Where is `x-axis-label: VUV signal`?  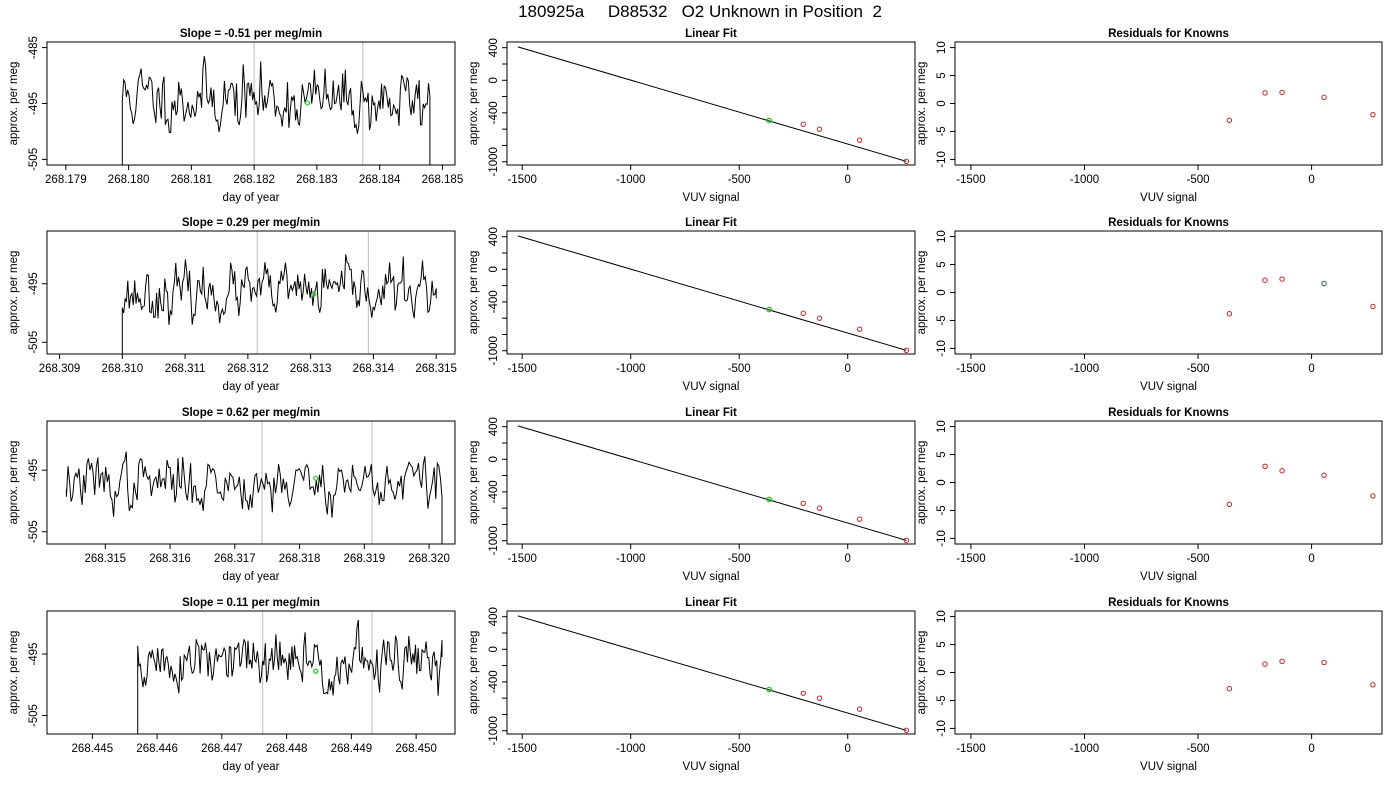 x-axis-label: VUV signal is located at coordinates (1168, 198).